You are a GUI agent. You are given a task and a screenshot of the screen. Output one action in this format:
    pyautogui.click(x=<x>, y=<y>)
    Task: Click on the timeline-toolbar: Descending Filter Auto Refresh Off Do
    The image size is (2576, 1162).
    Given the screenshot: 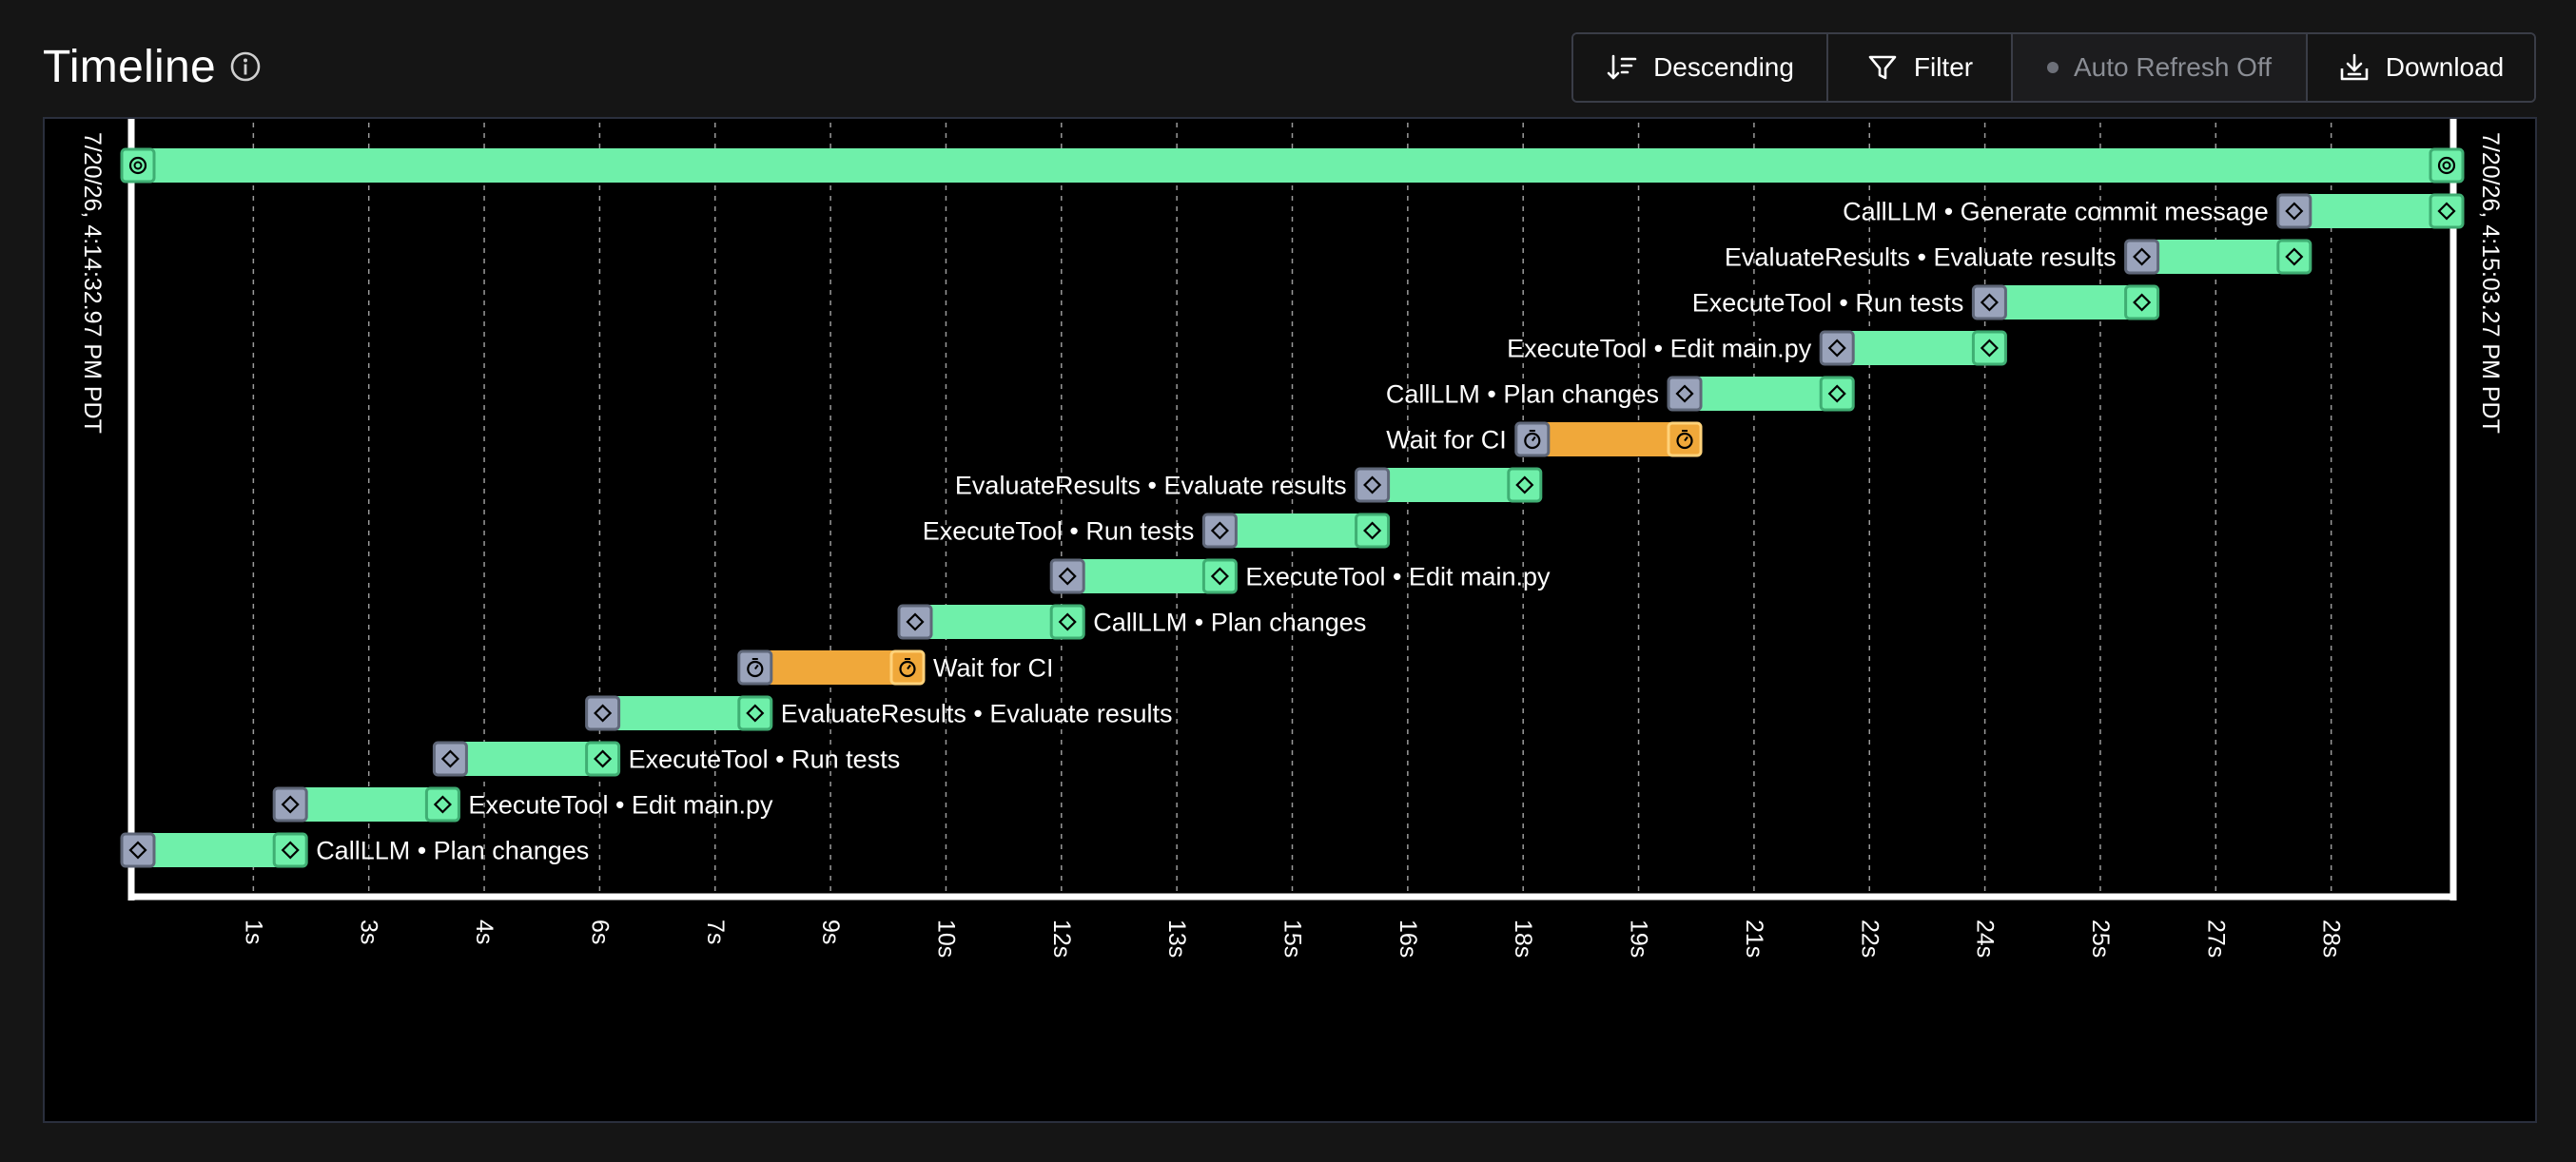 What is the action you would take?
    pyautogui.click(x=2053, y=67)
    